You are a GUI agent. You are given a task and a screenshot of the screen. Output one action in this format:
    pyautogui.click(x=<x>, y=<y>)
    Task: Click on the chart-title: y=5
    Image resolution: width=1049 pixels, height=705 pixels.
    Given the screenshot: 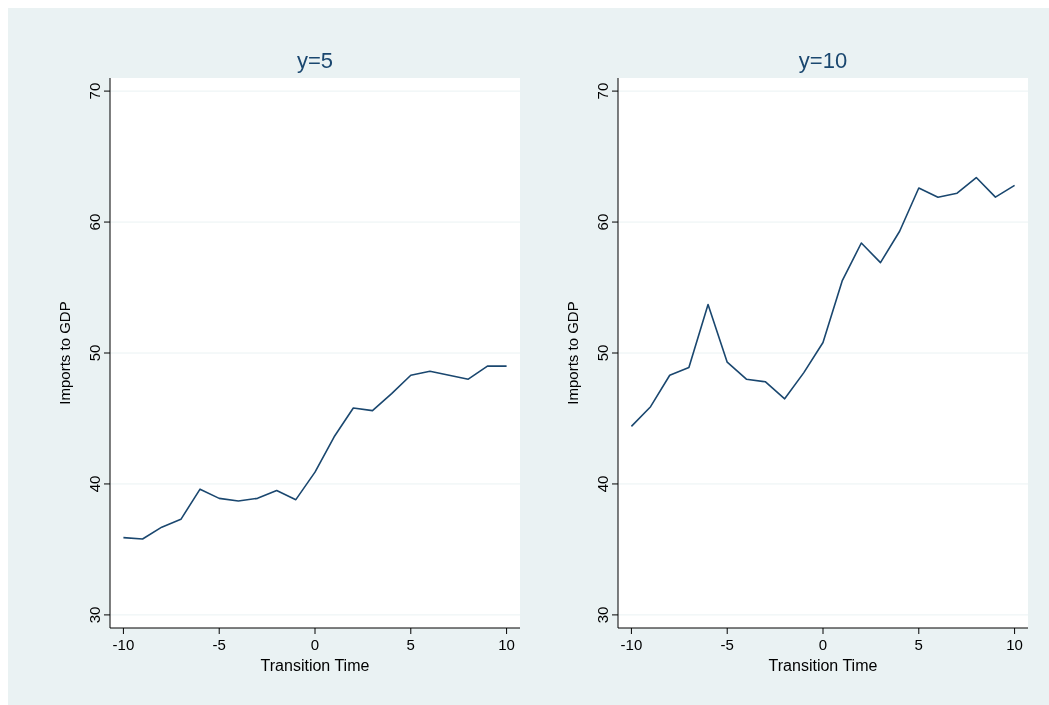 What is the action you would take?
    pyautogui.click(x=315, y=60)
    